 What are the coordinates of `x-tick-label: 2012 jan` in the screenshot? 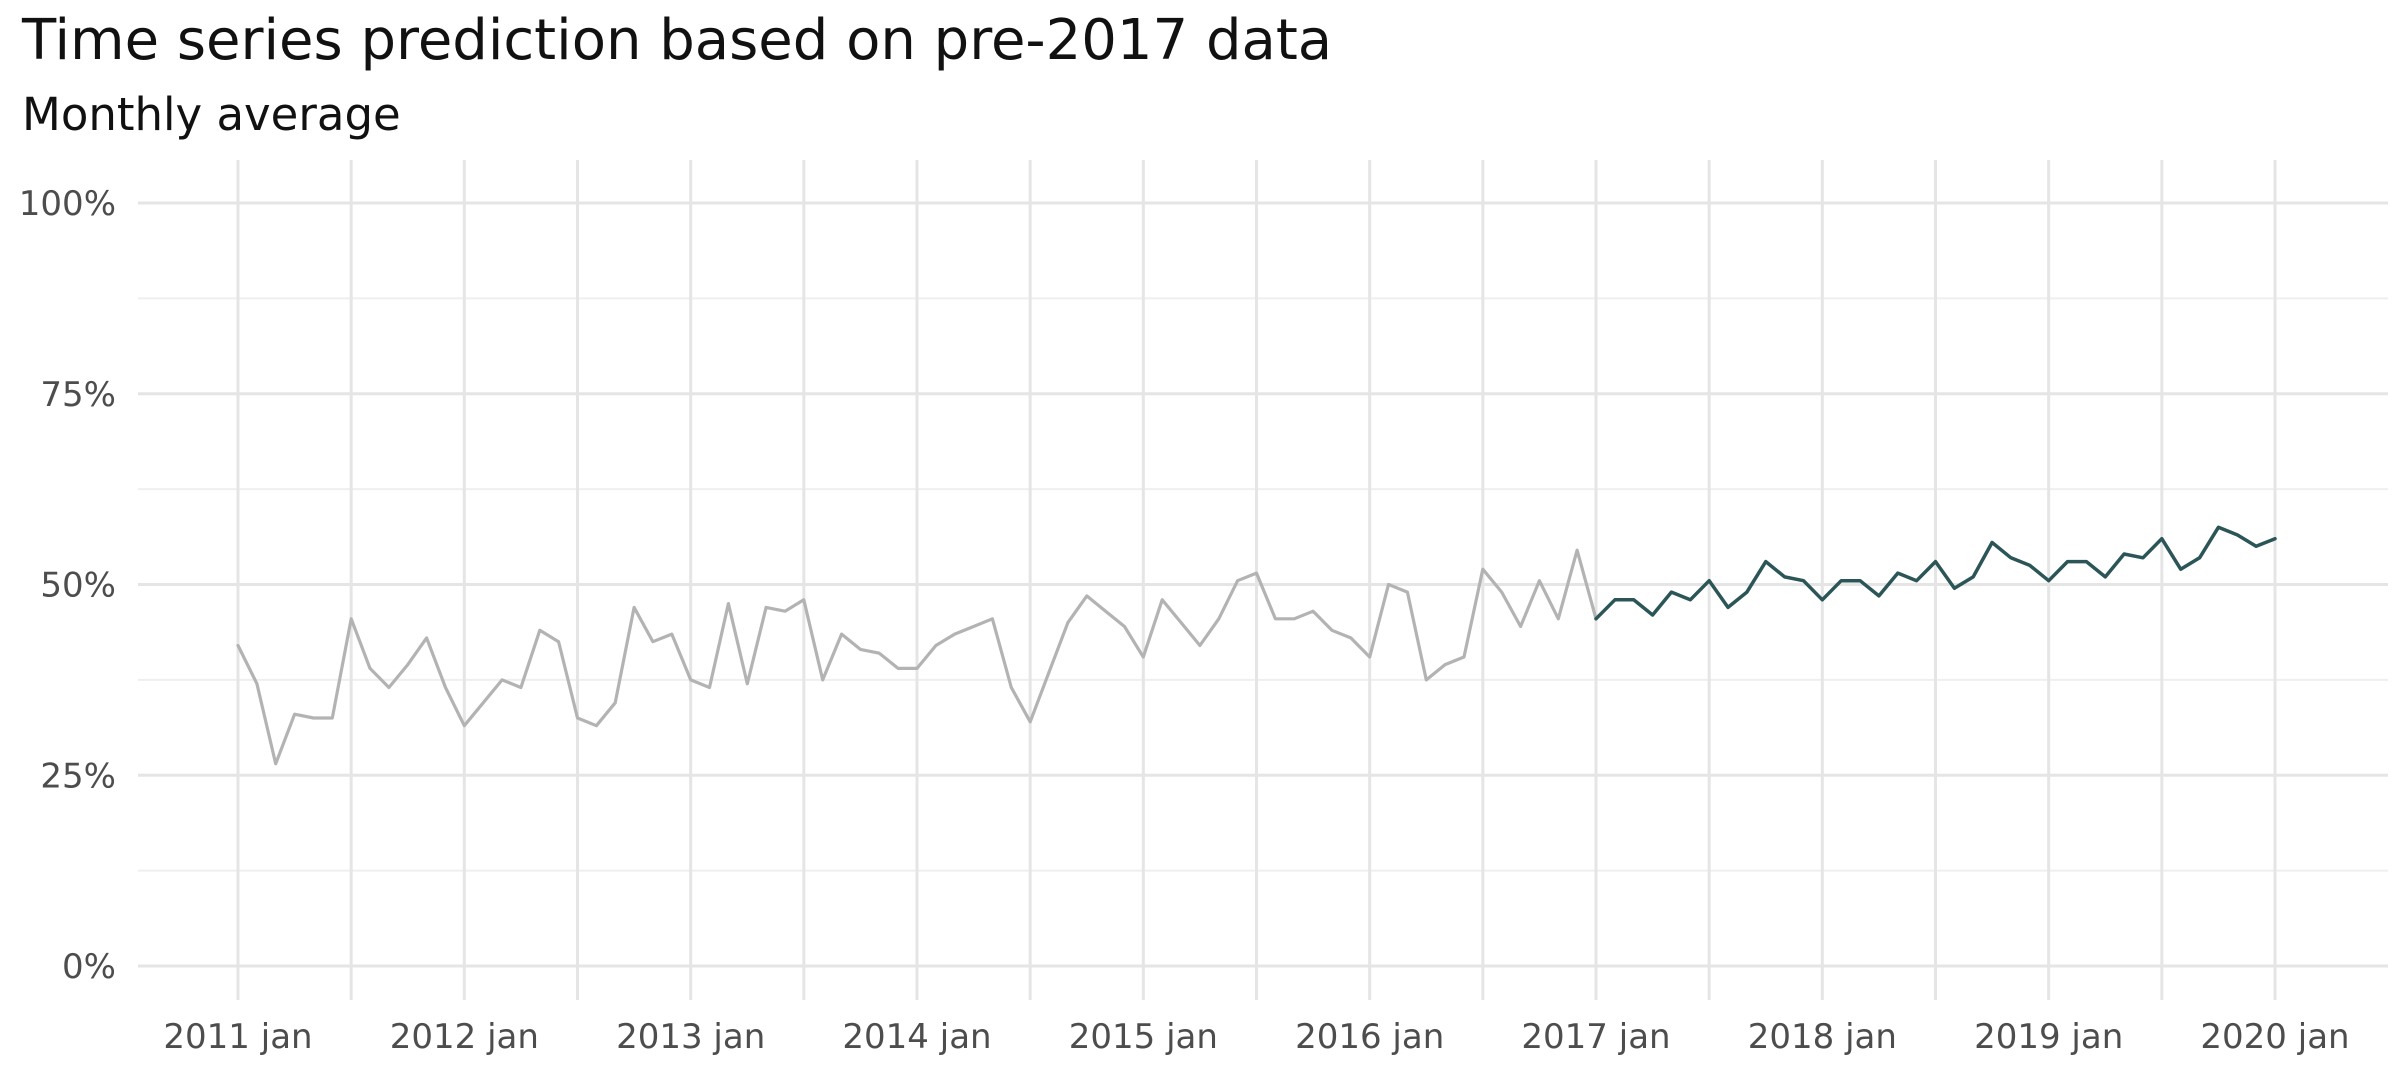 It's located at (464, 1037).